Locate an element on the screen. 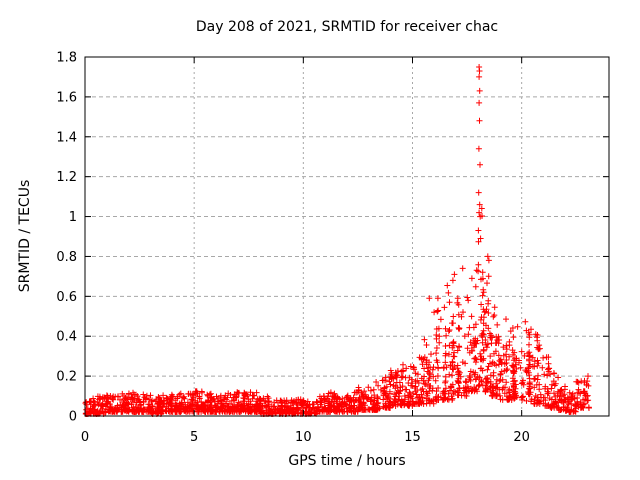 This screenshot has width=640, height=480. y-axis-label: SRMTID / TECUs is located at coordinates (25, 236).